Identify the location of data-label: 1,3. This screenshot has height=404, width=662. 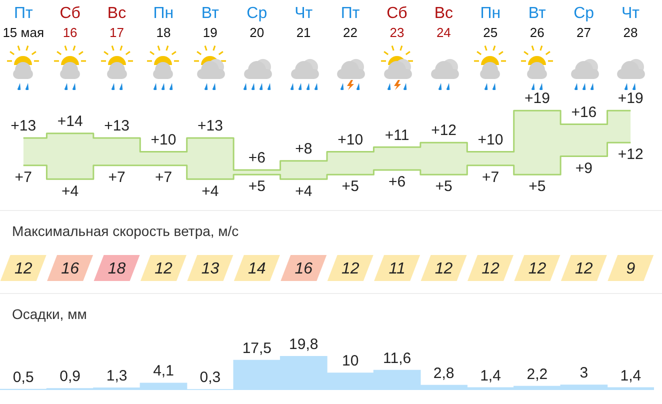
(117, 375).